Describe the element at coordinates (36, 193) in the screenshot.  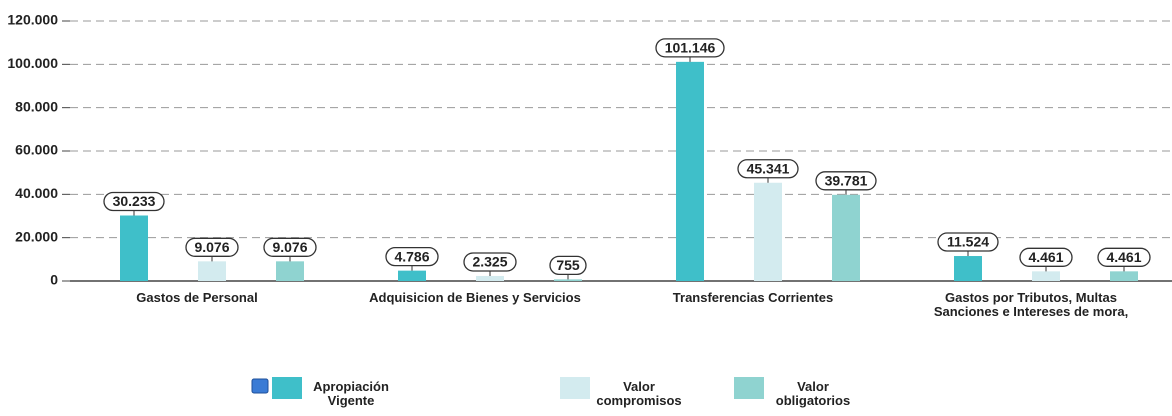
I see `y-tick-label: 40.000` at that location.